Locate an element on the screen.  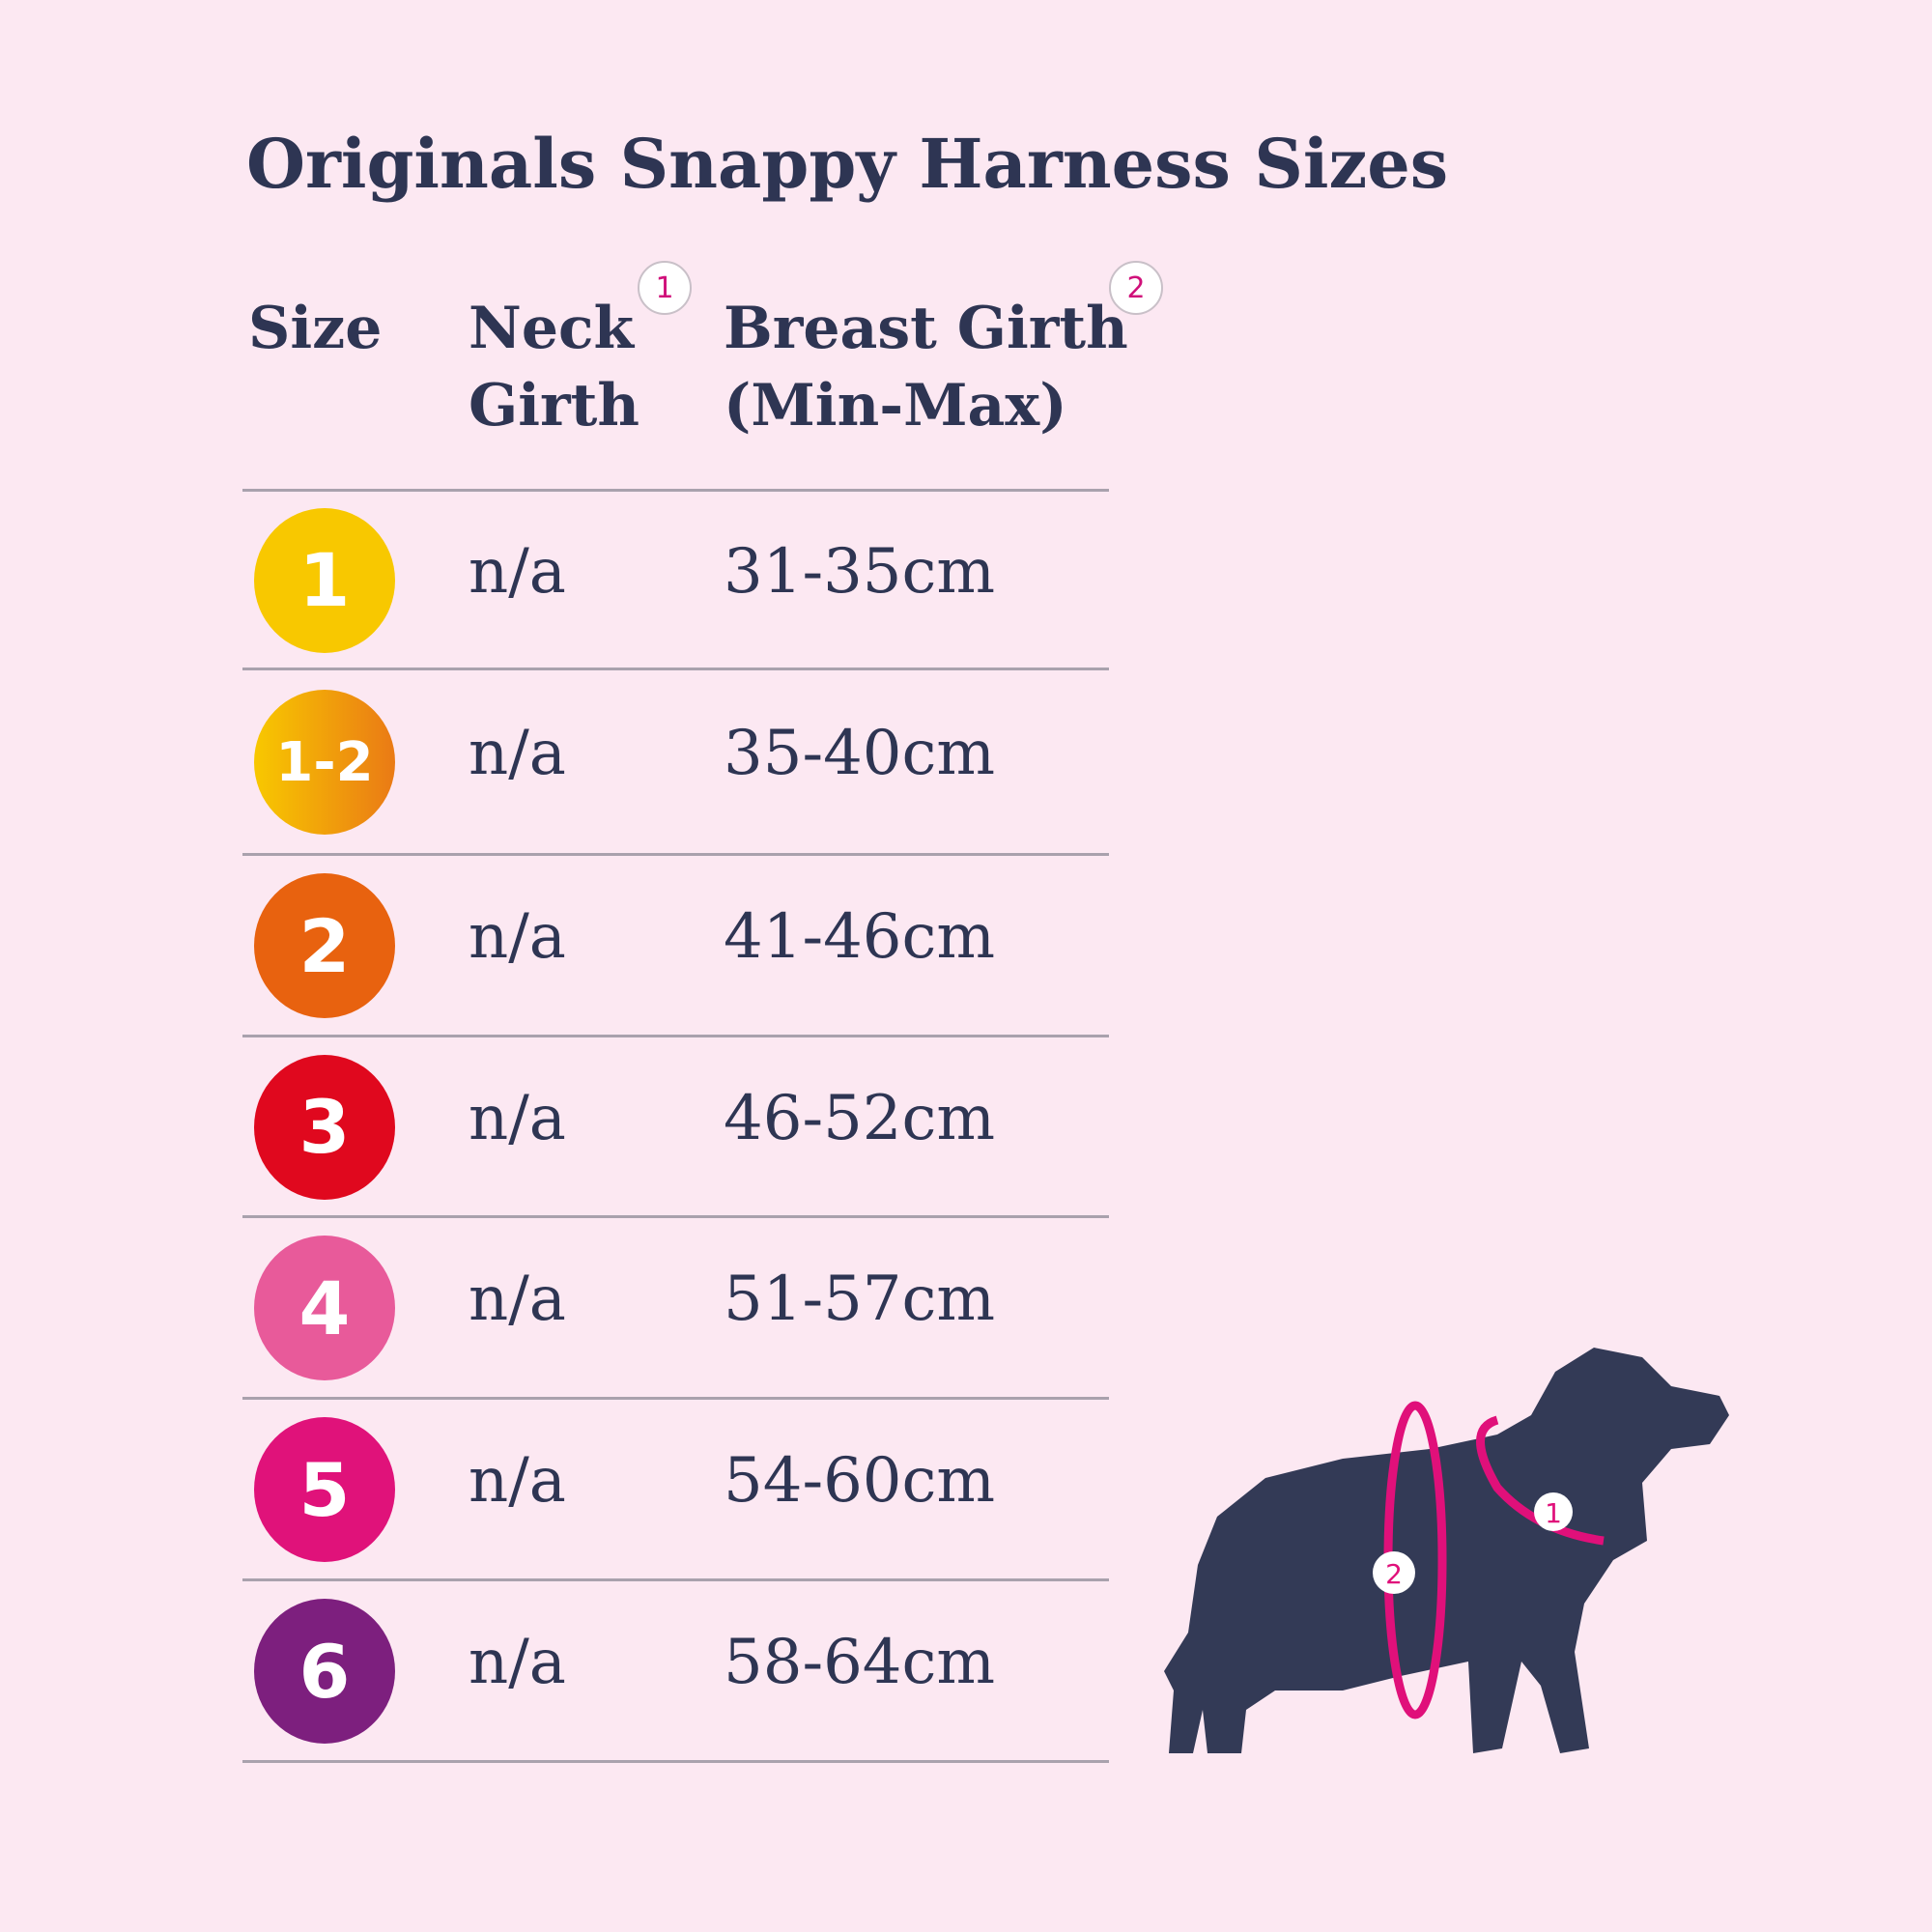
header-breast-girth: Breast Girth (Min-Max) is located at coordinates (926, 367).